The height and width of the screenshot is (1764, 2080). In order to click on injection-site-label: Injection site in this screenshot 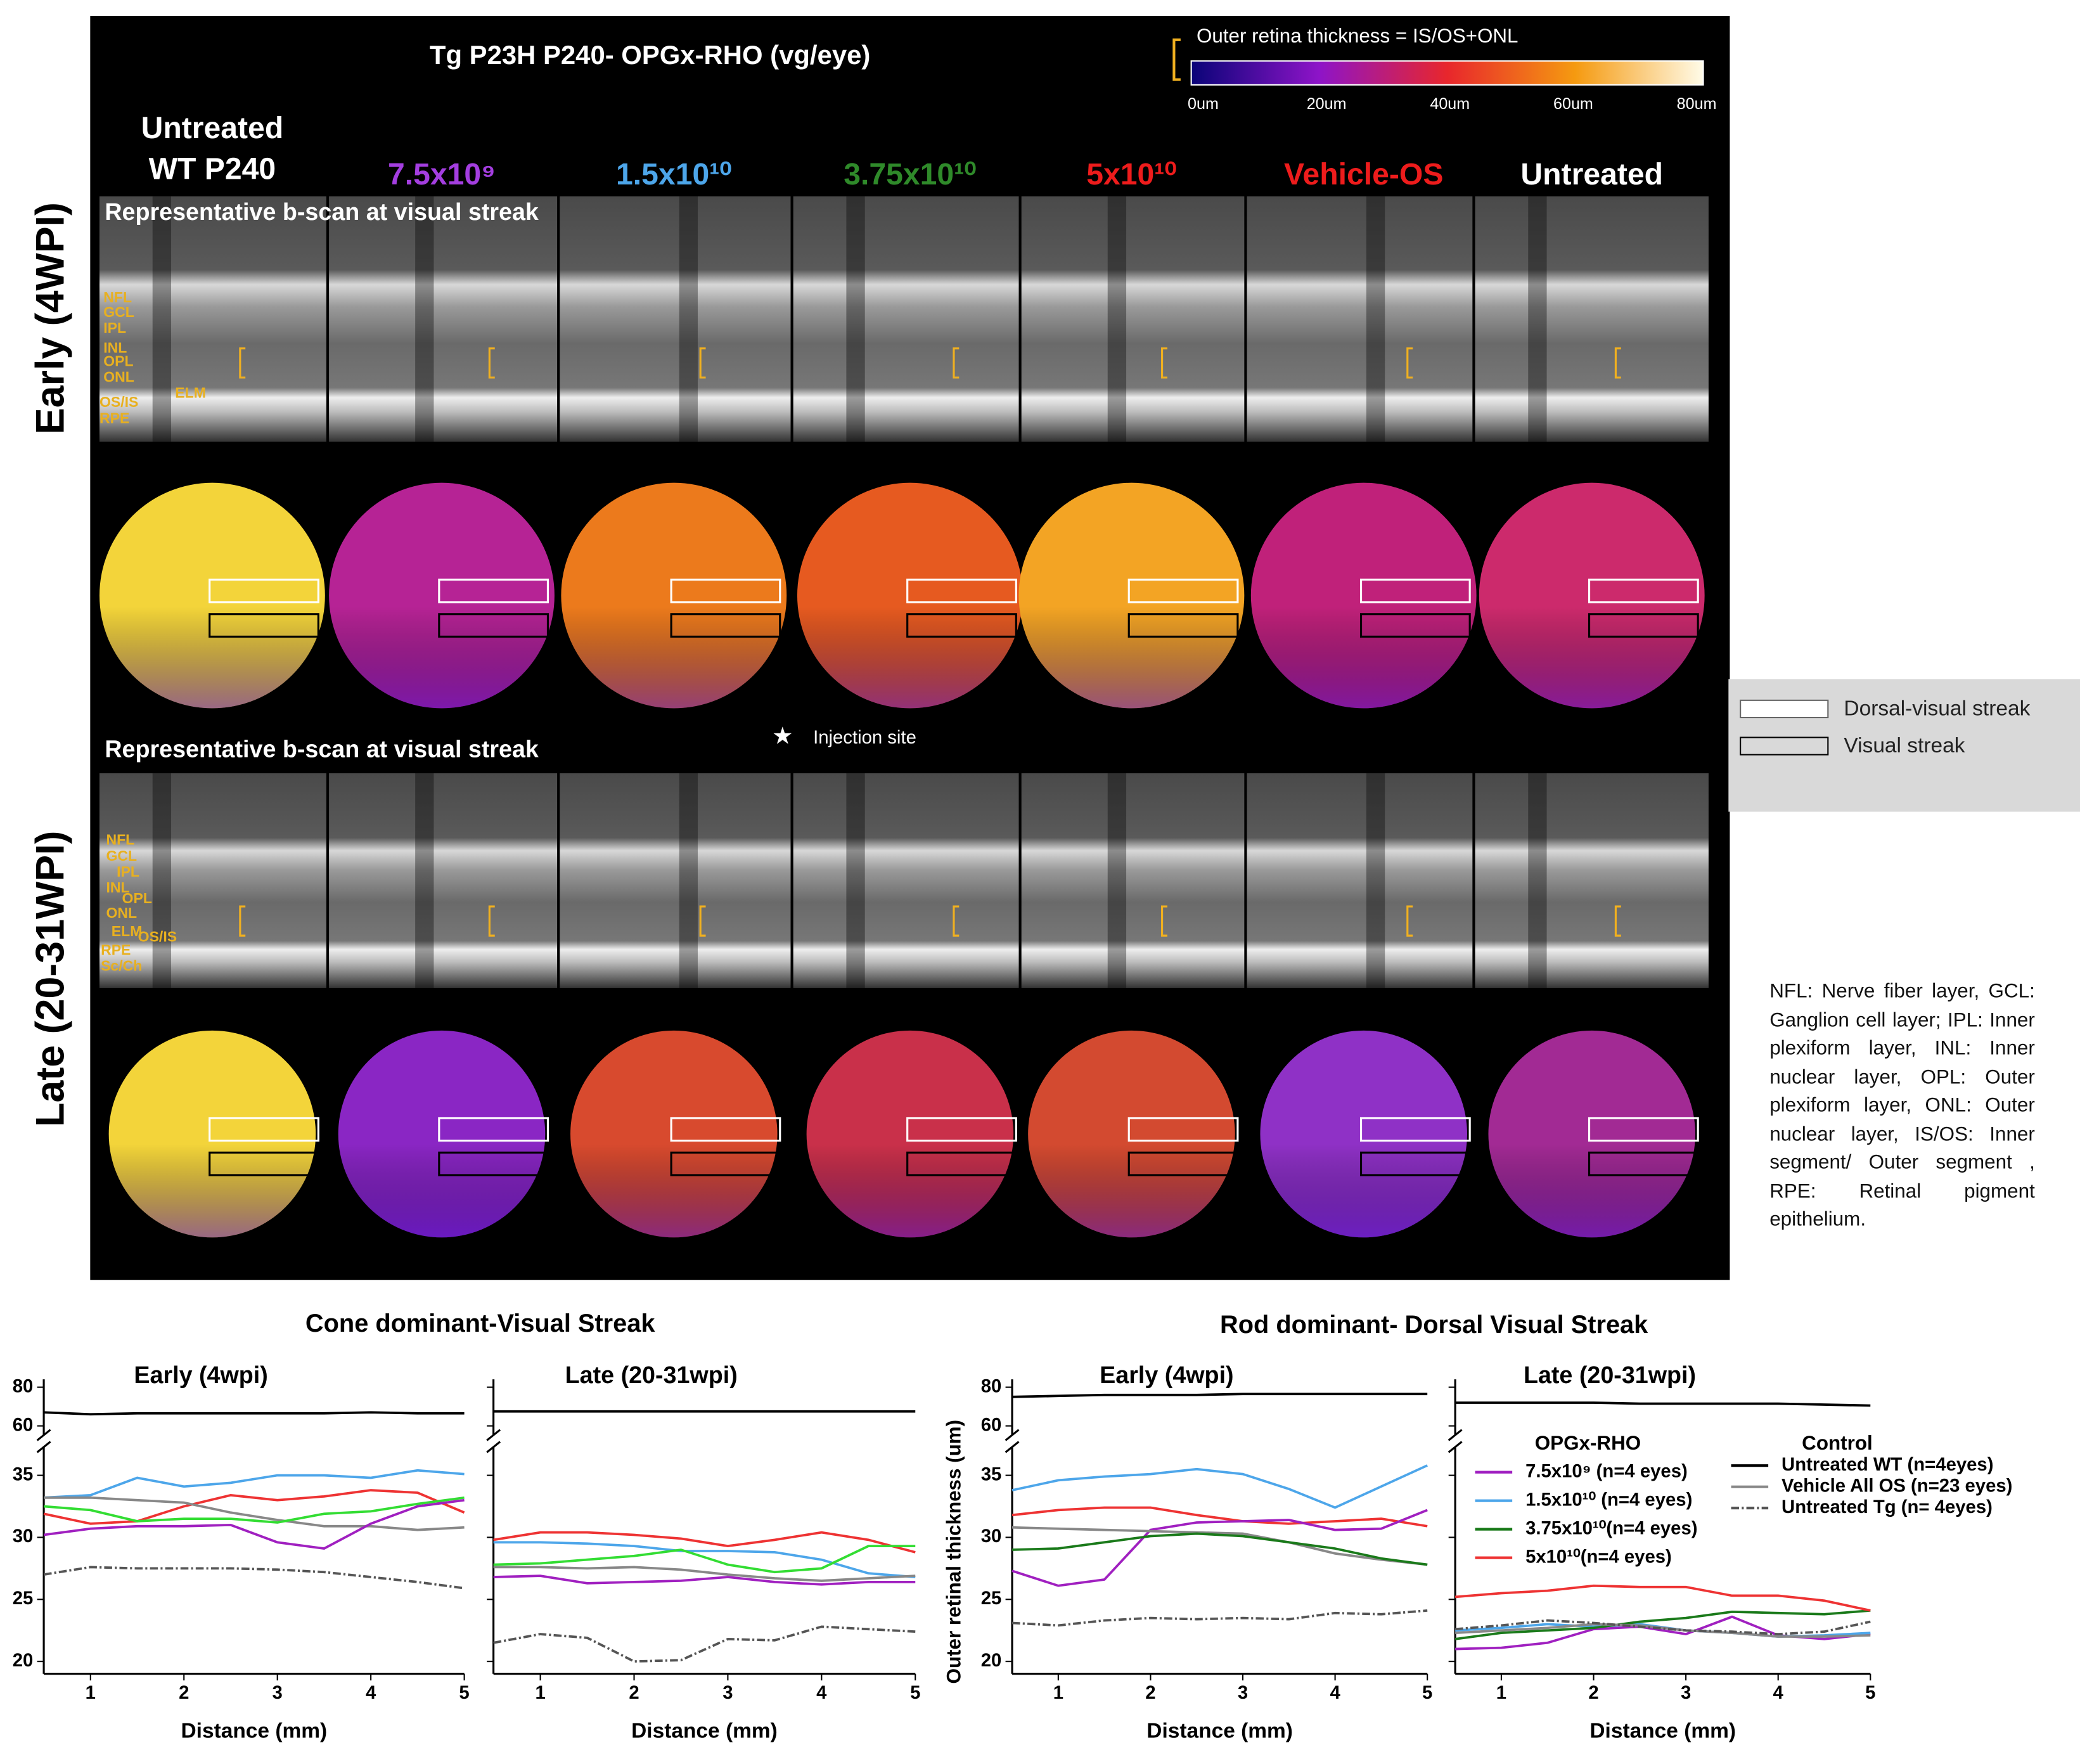, I will do `click(864, 737)`.